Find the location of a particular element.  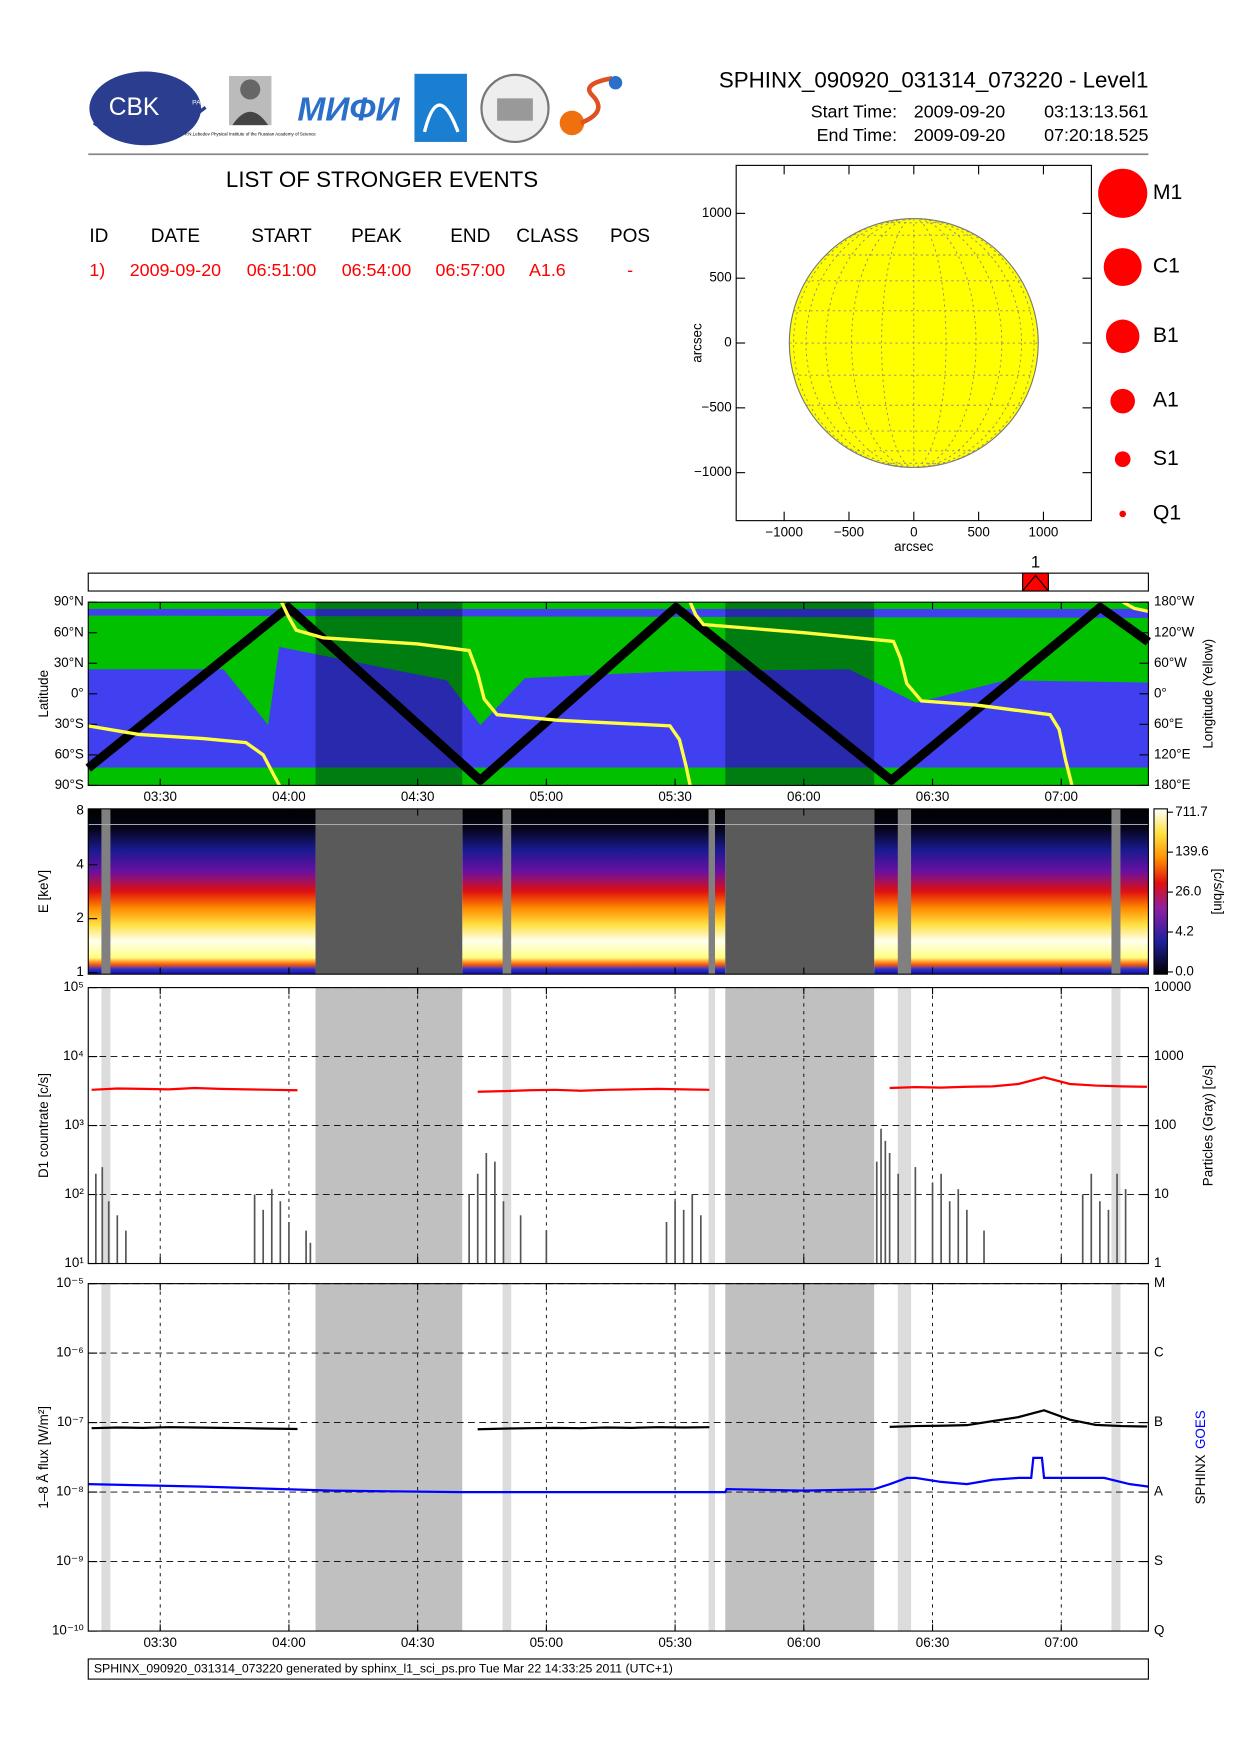

blue-logo-arc is located at coordinates (441, 118).